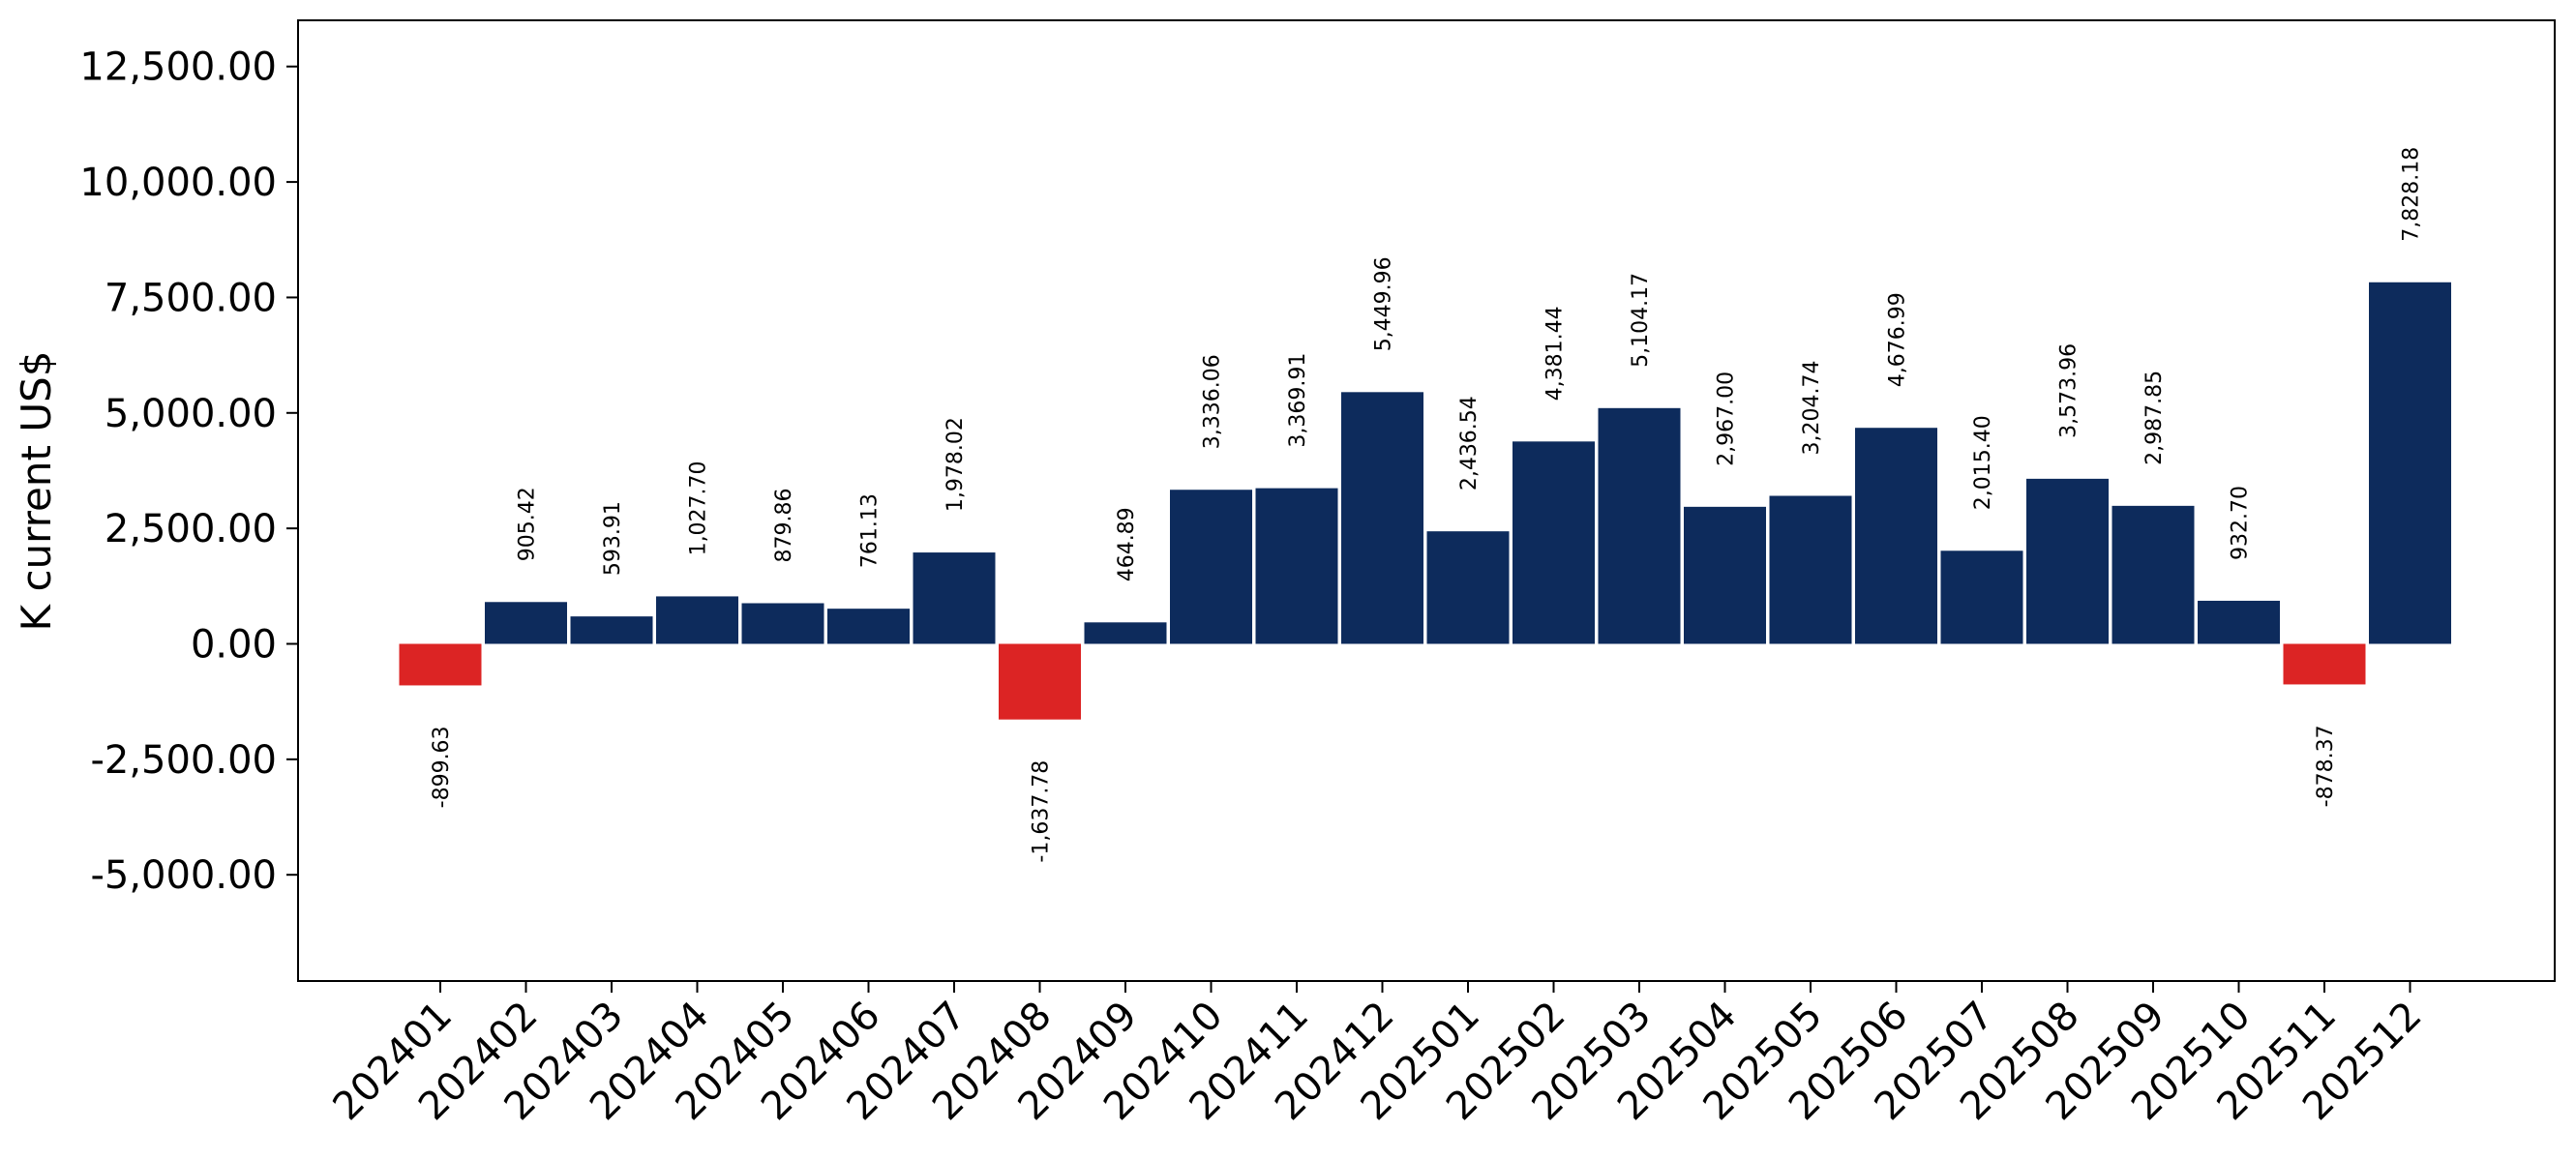 This screenshot has height=1160, width=2576. What do you see at coordinates (1127, 544) in the screenshot?
I see `data-label: 464.89` at bounding box center [1127, 544].